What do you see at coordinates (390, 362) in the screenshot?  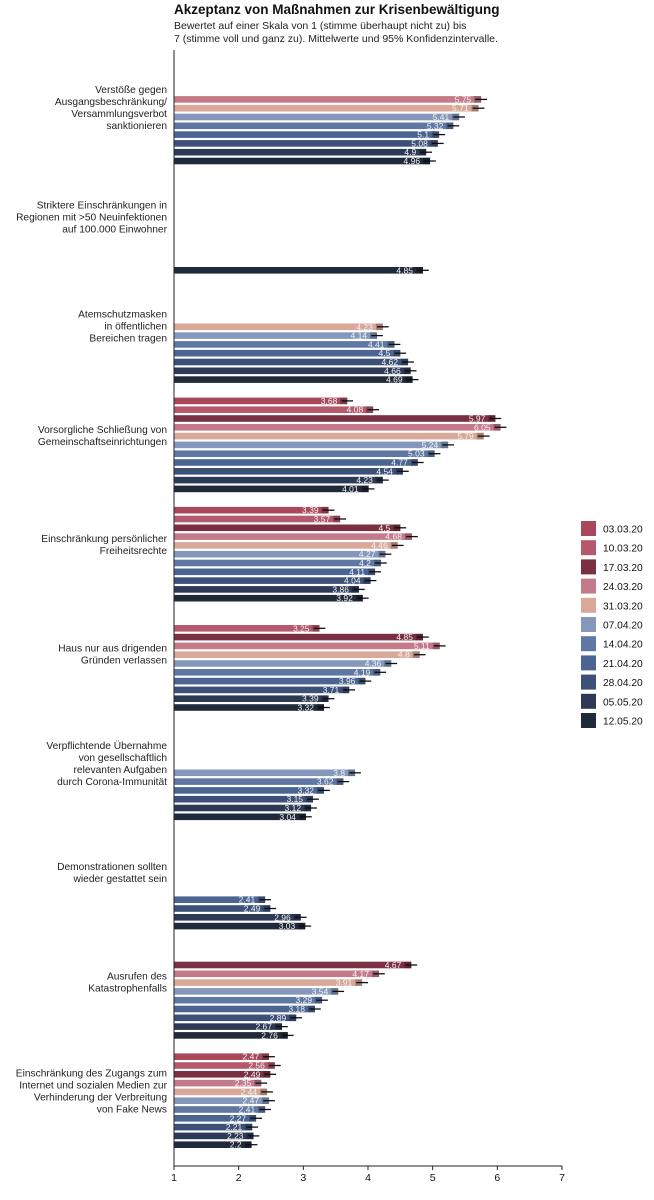 I see `data-label: 4.62` at bounding box center [390, 362].